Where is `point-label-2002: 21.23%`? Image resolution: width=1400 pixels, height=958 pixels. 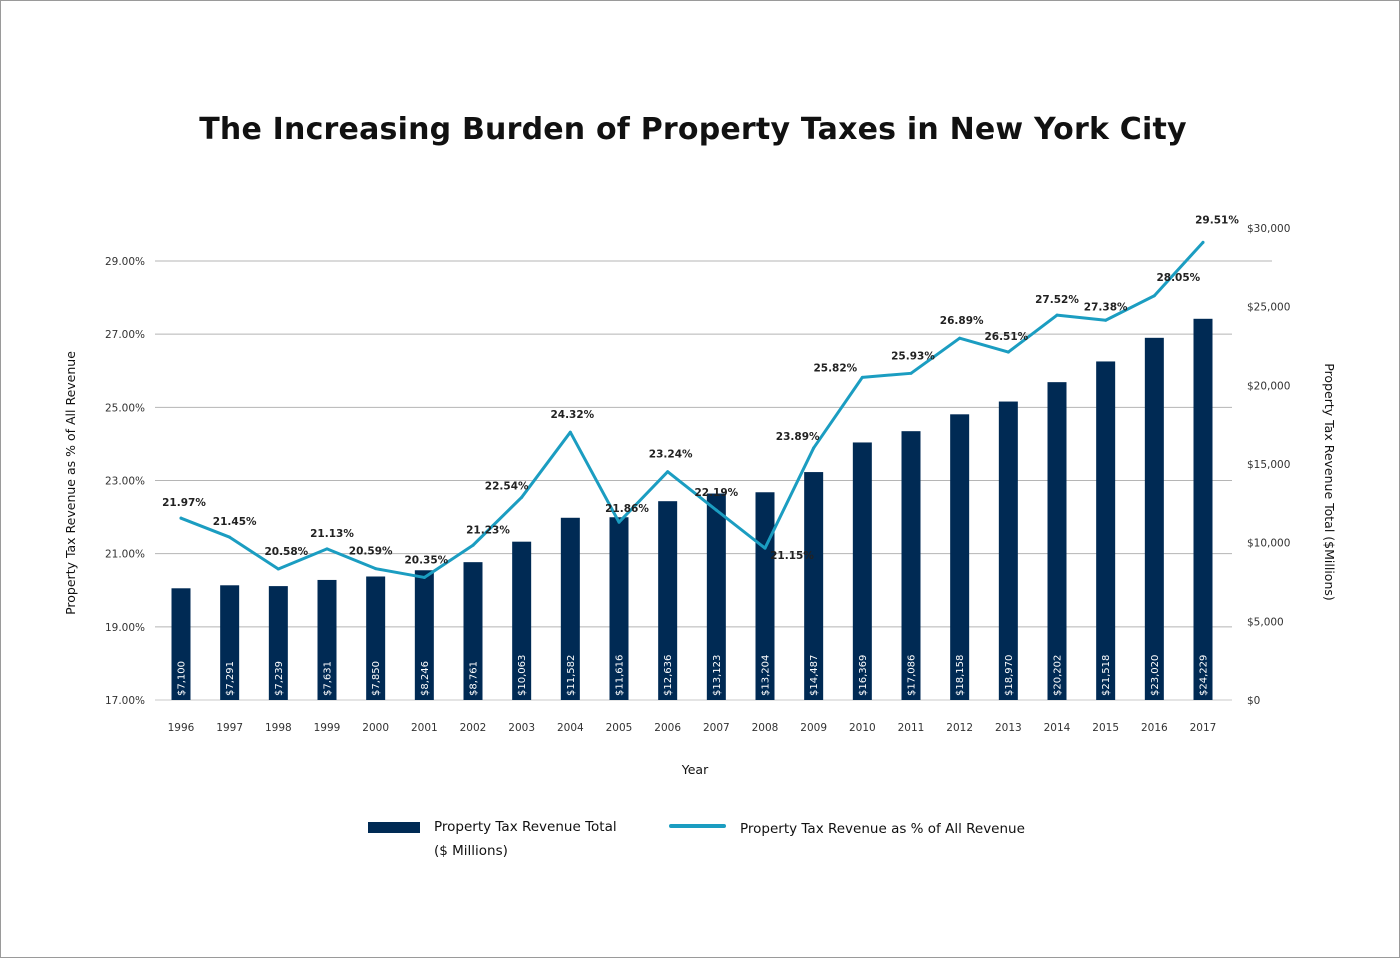
point-label-2002: 21.23% is located at coordinates (488, 530).